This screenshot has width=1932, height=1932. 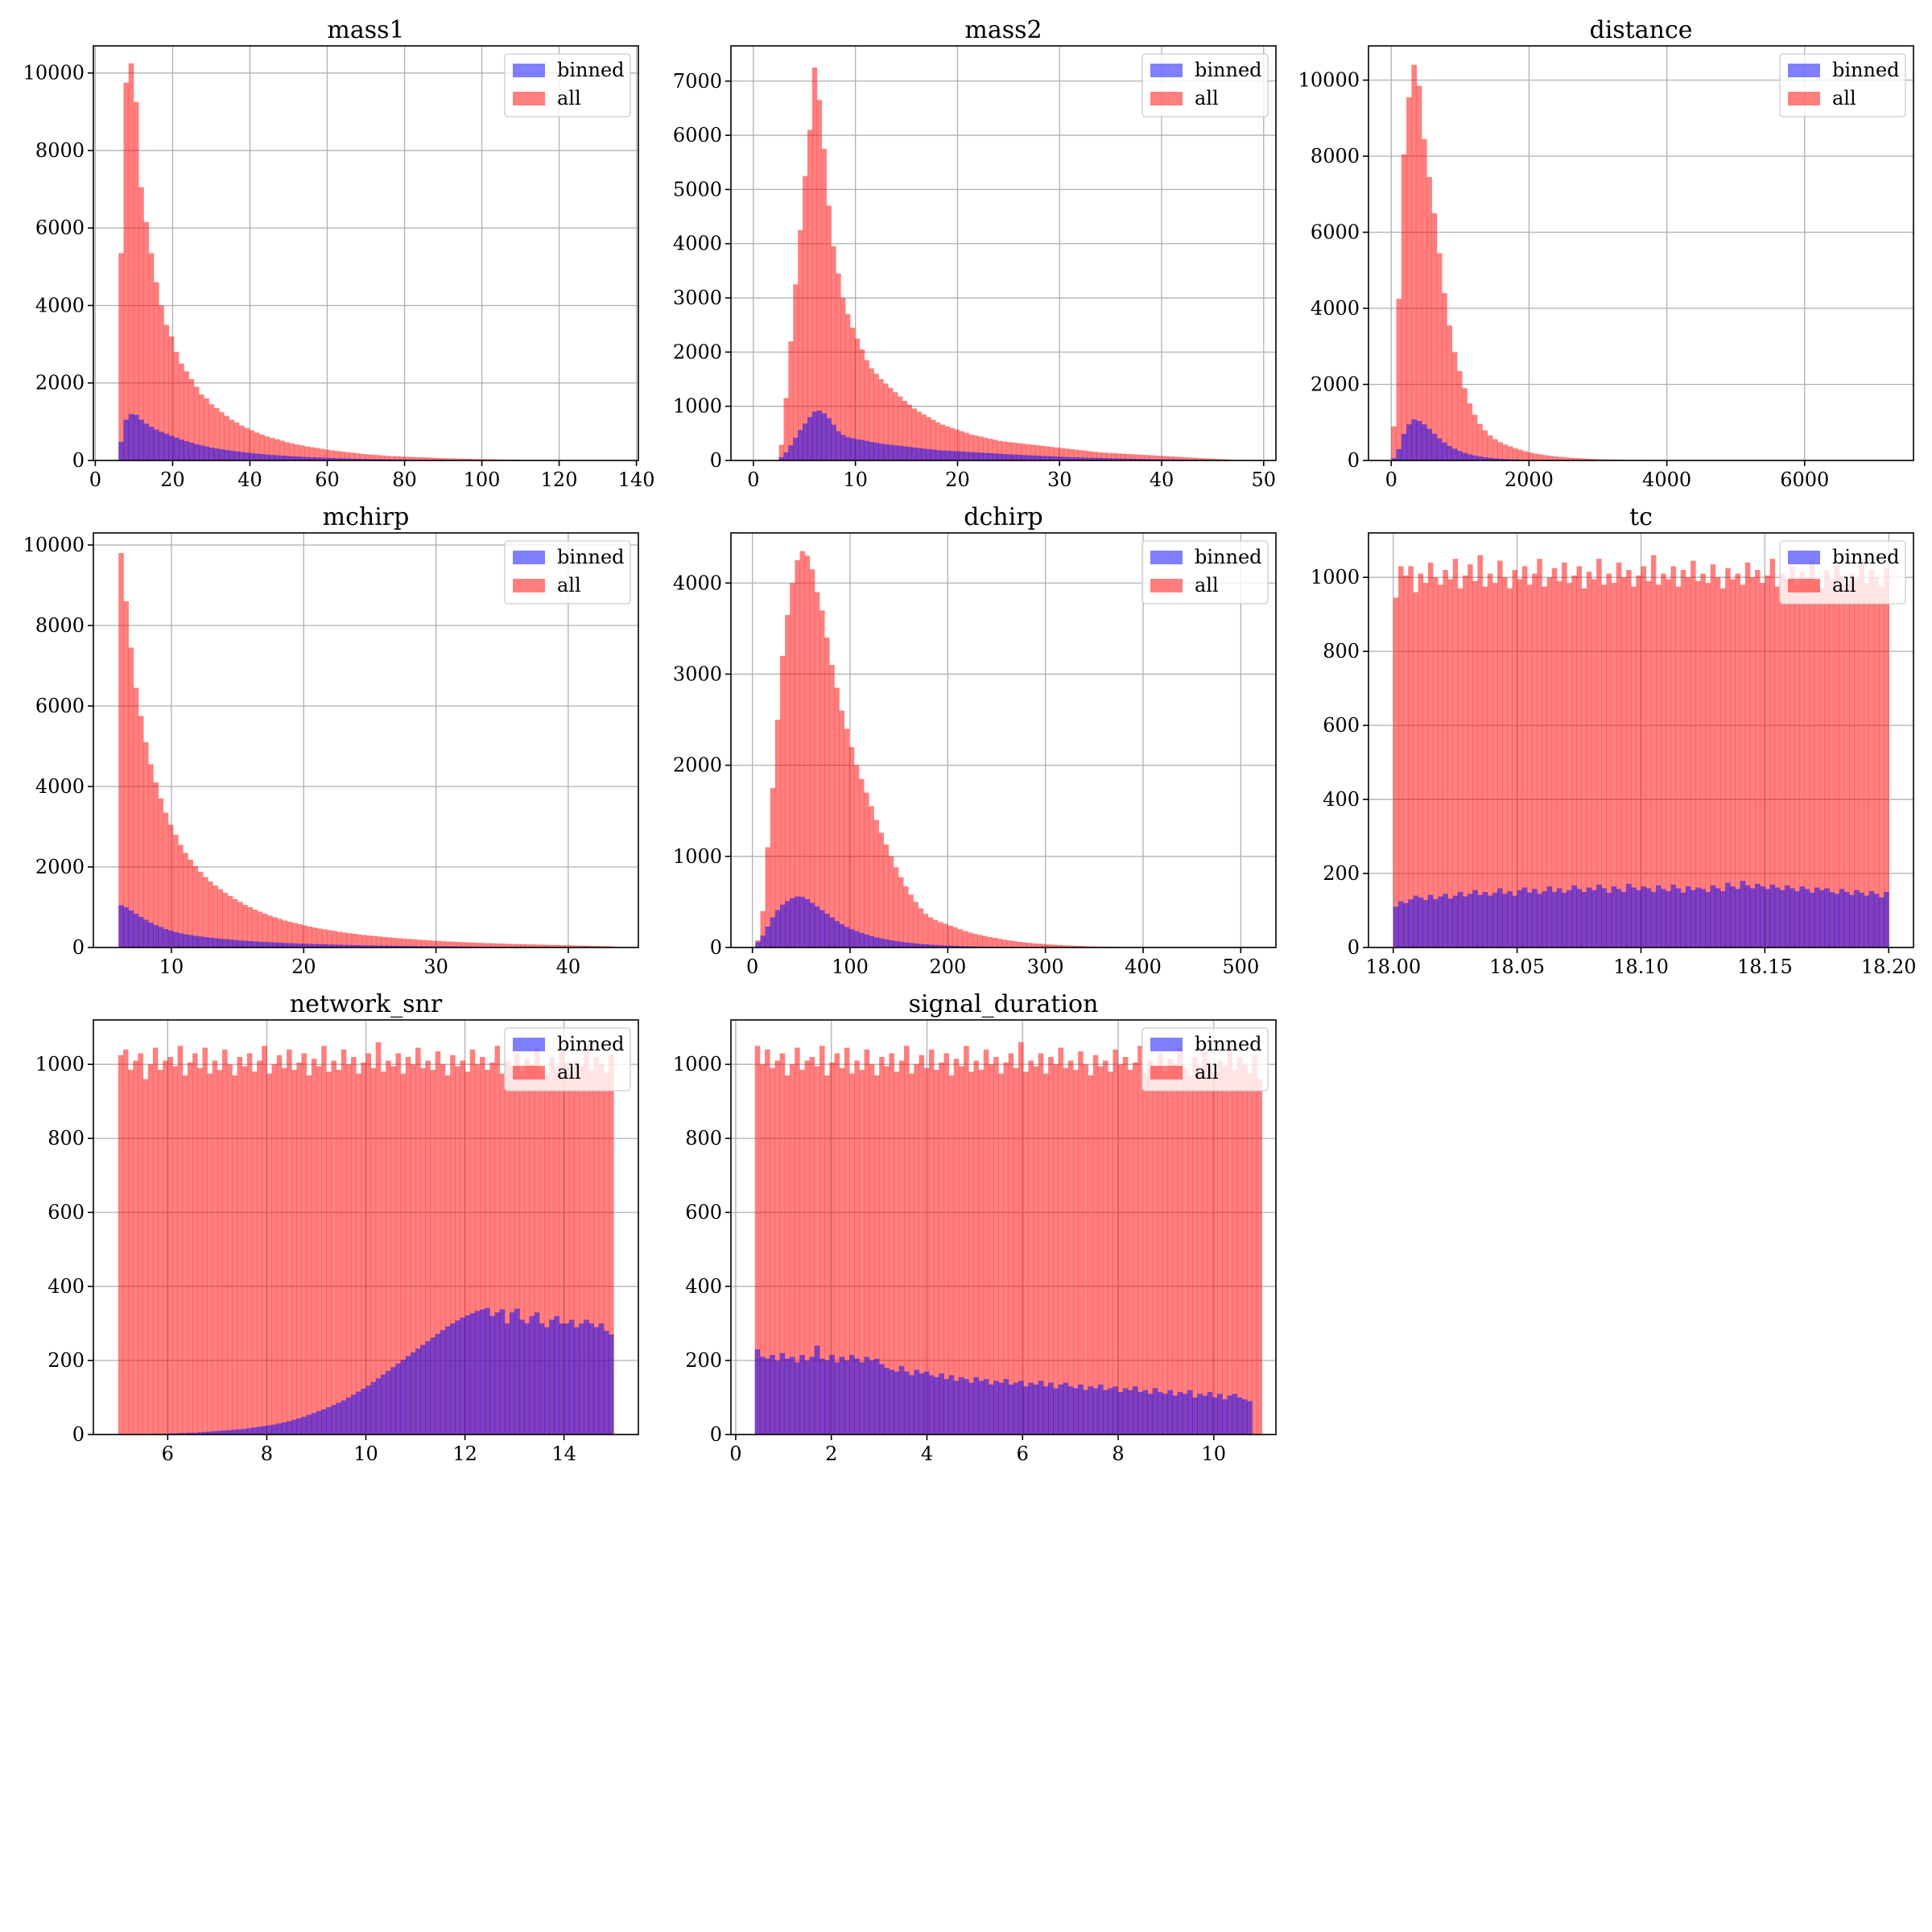 What do you see at coordinates (1264, 480) in the screenshot?
I see `x-tick-label: 50` at bounding box center [1264, 480].